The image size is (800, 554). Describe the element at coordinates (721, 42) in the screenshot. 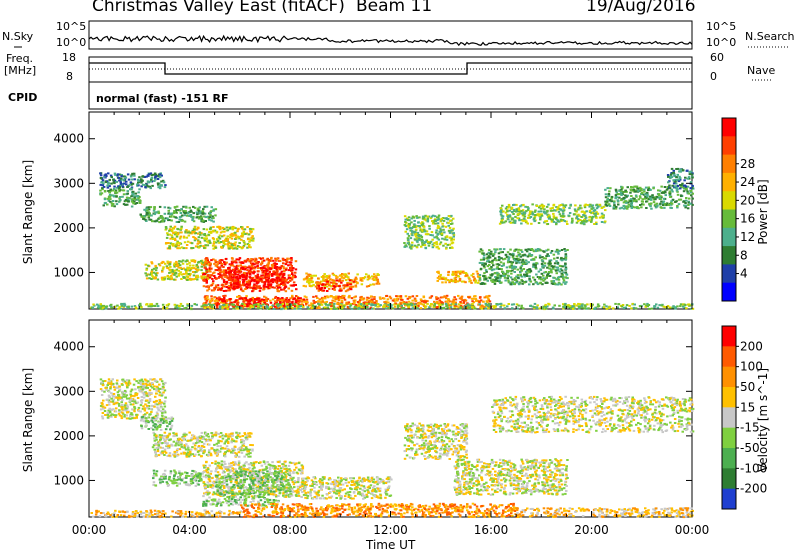

I see `nsearch-tick-bottom: 10^0` at that location.